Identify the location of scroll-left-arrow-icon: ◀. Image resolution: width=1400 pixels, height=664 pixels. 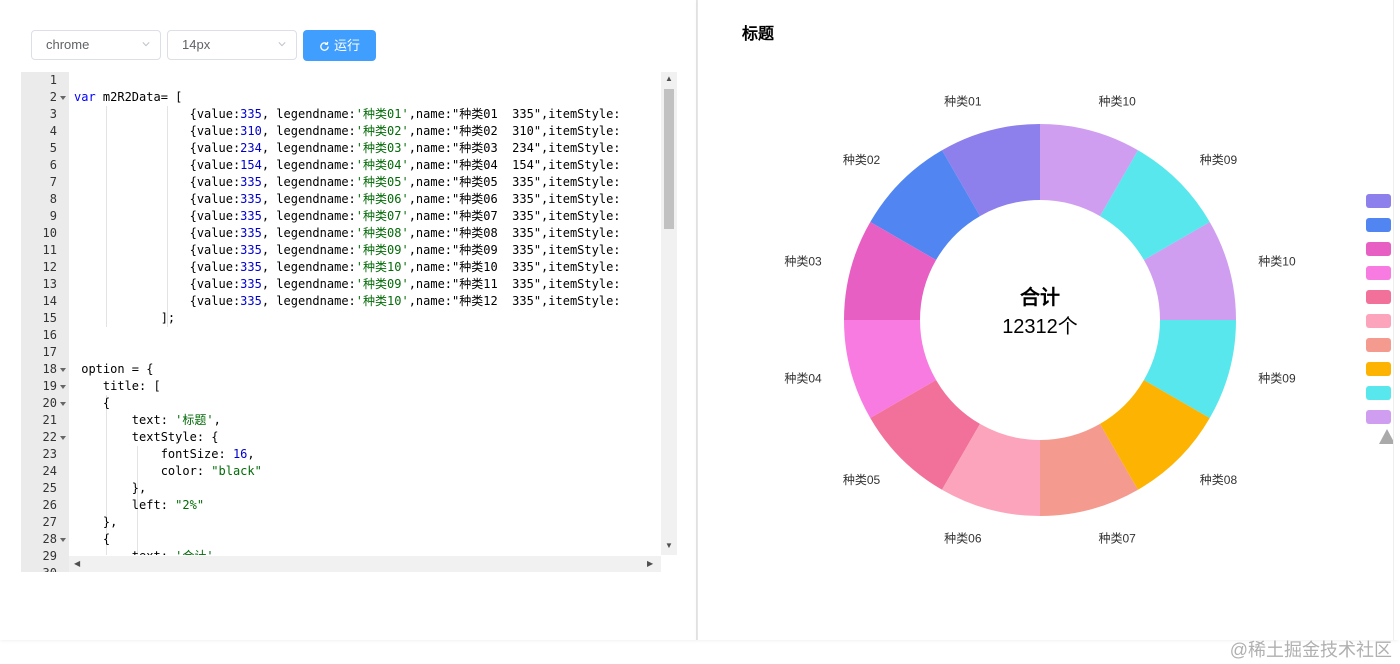
(77, 563).